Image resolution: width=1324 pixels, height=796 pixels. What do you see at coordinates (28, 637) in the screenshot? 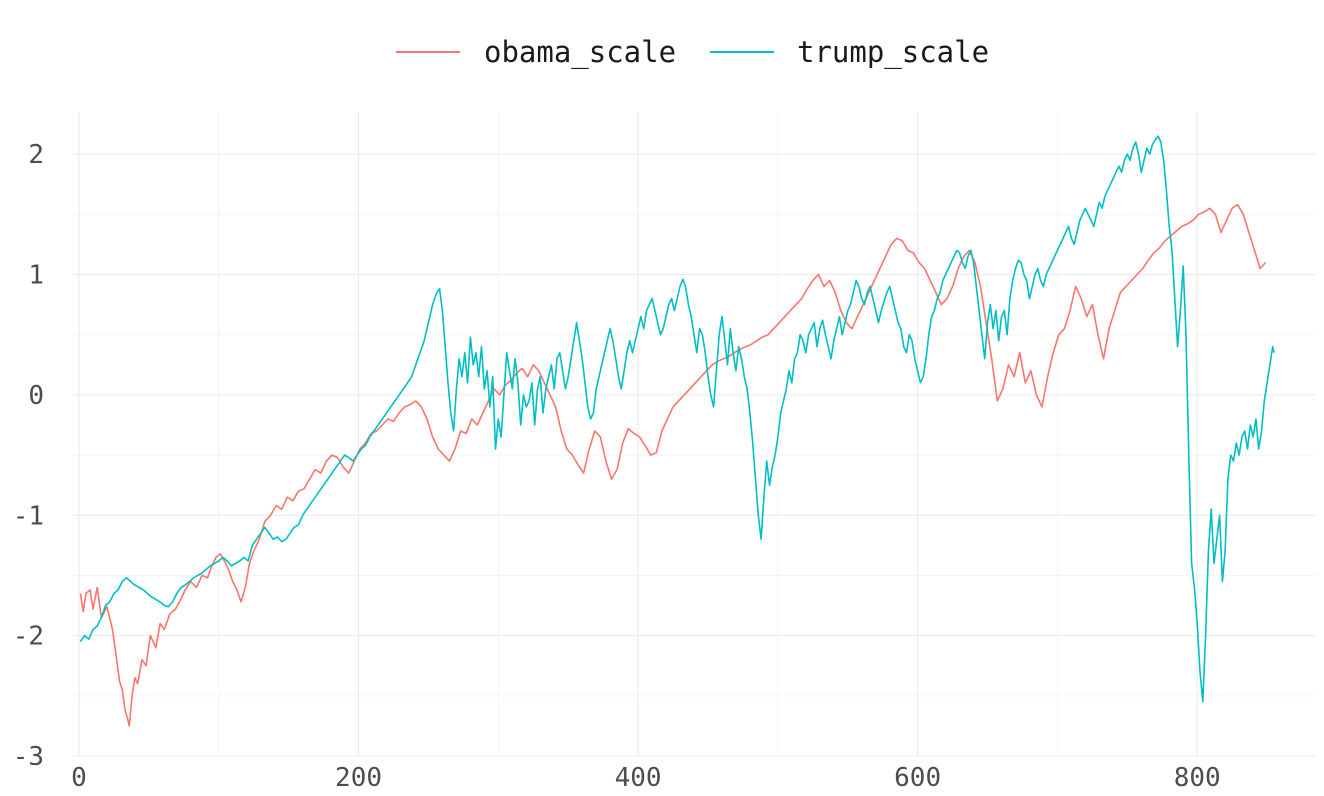
I see `y-tick-label: -2` at bounding box center [28, 637].